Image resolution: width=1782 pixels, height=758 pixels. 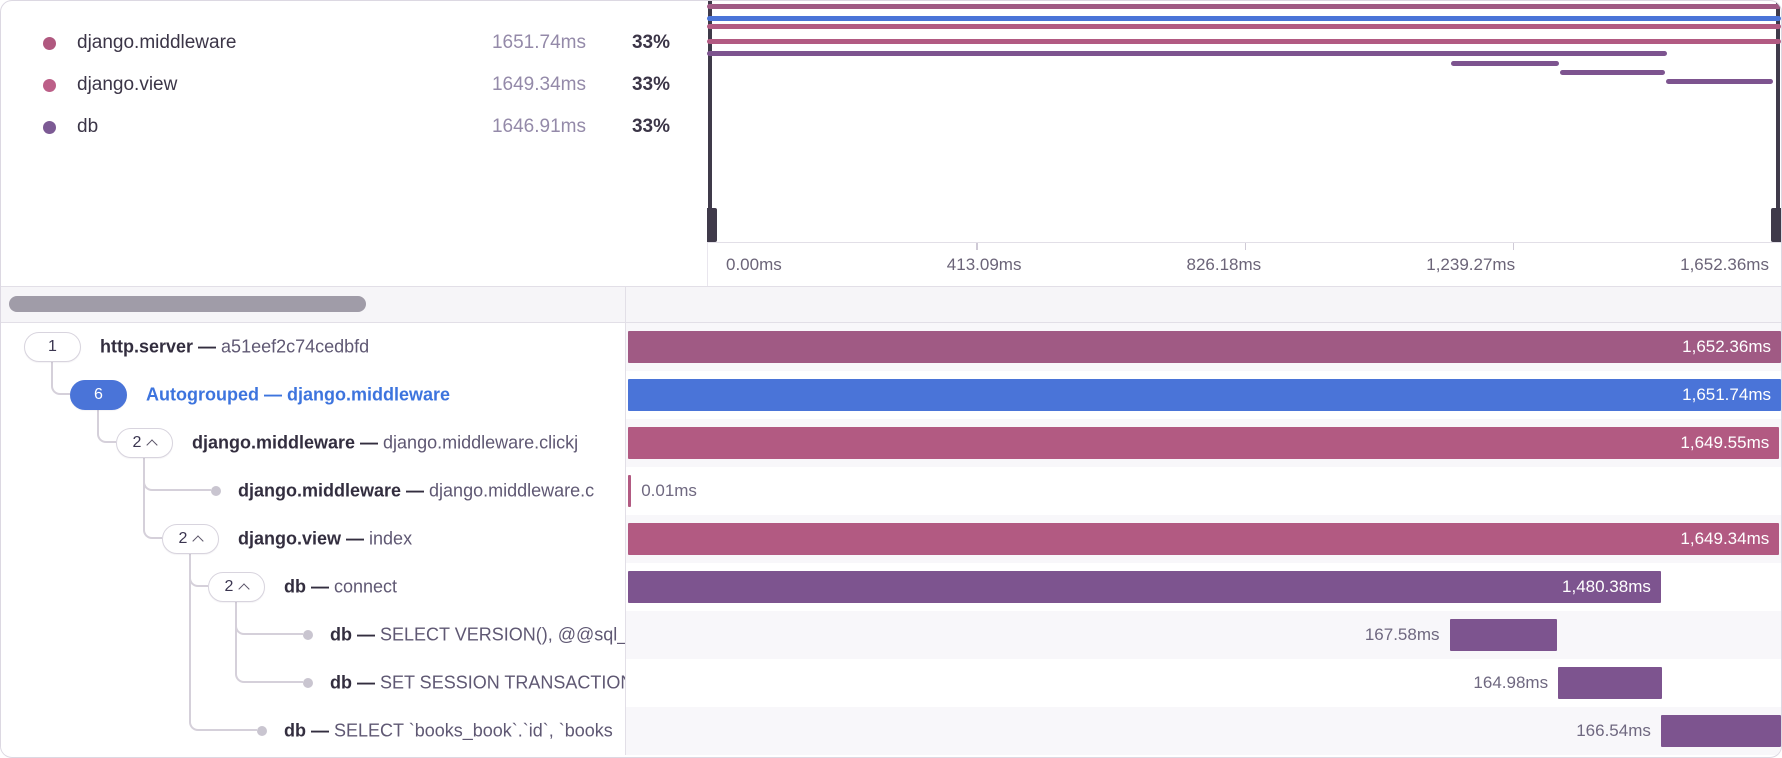 I want to click on span-op-name: http.server —, so click(x=161, y=346).